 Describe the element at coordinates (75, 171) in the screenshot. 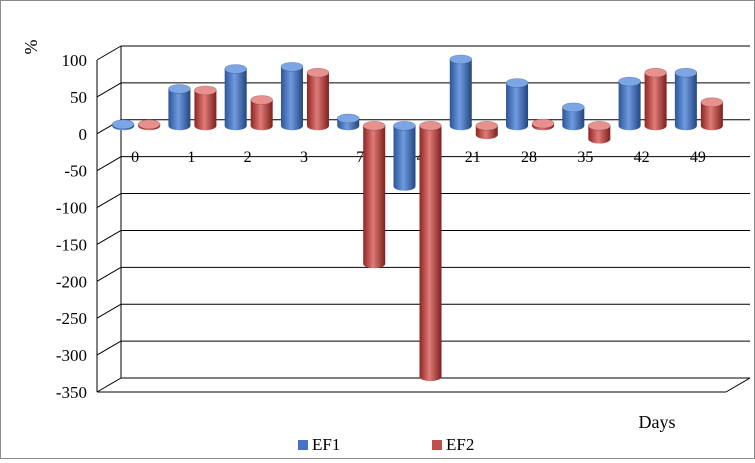

I see `y-tick-label: -50` at that location.